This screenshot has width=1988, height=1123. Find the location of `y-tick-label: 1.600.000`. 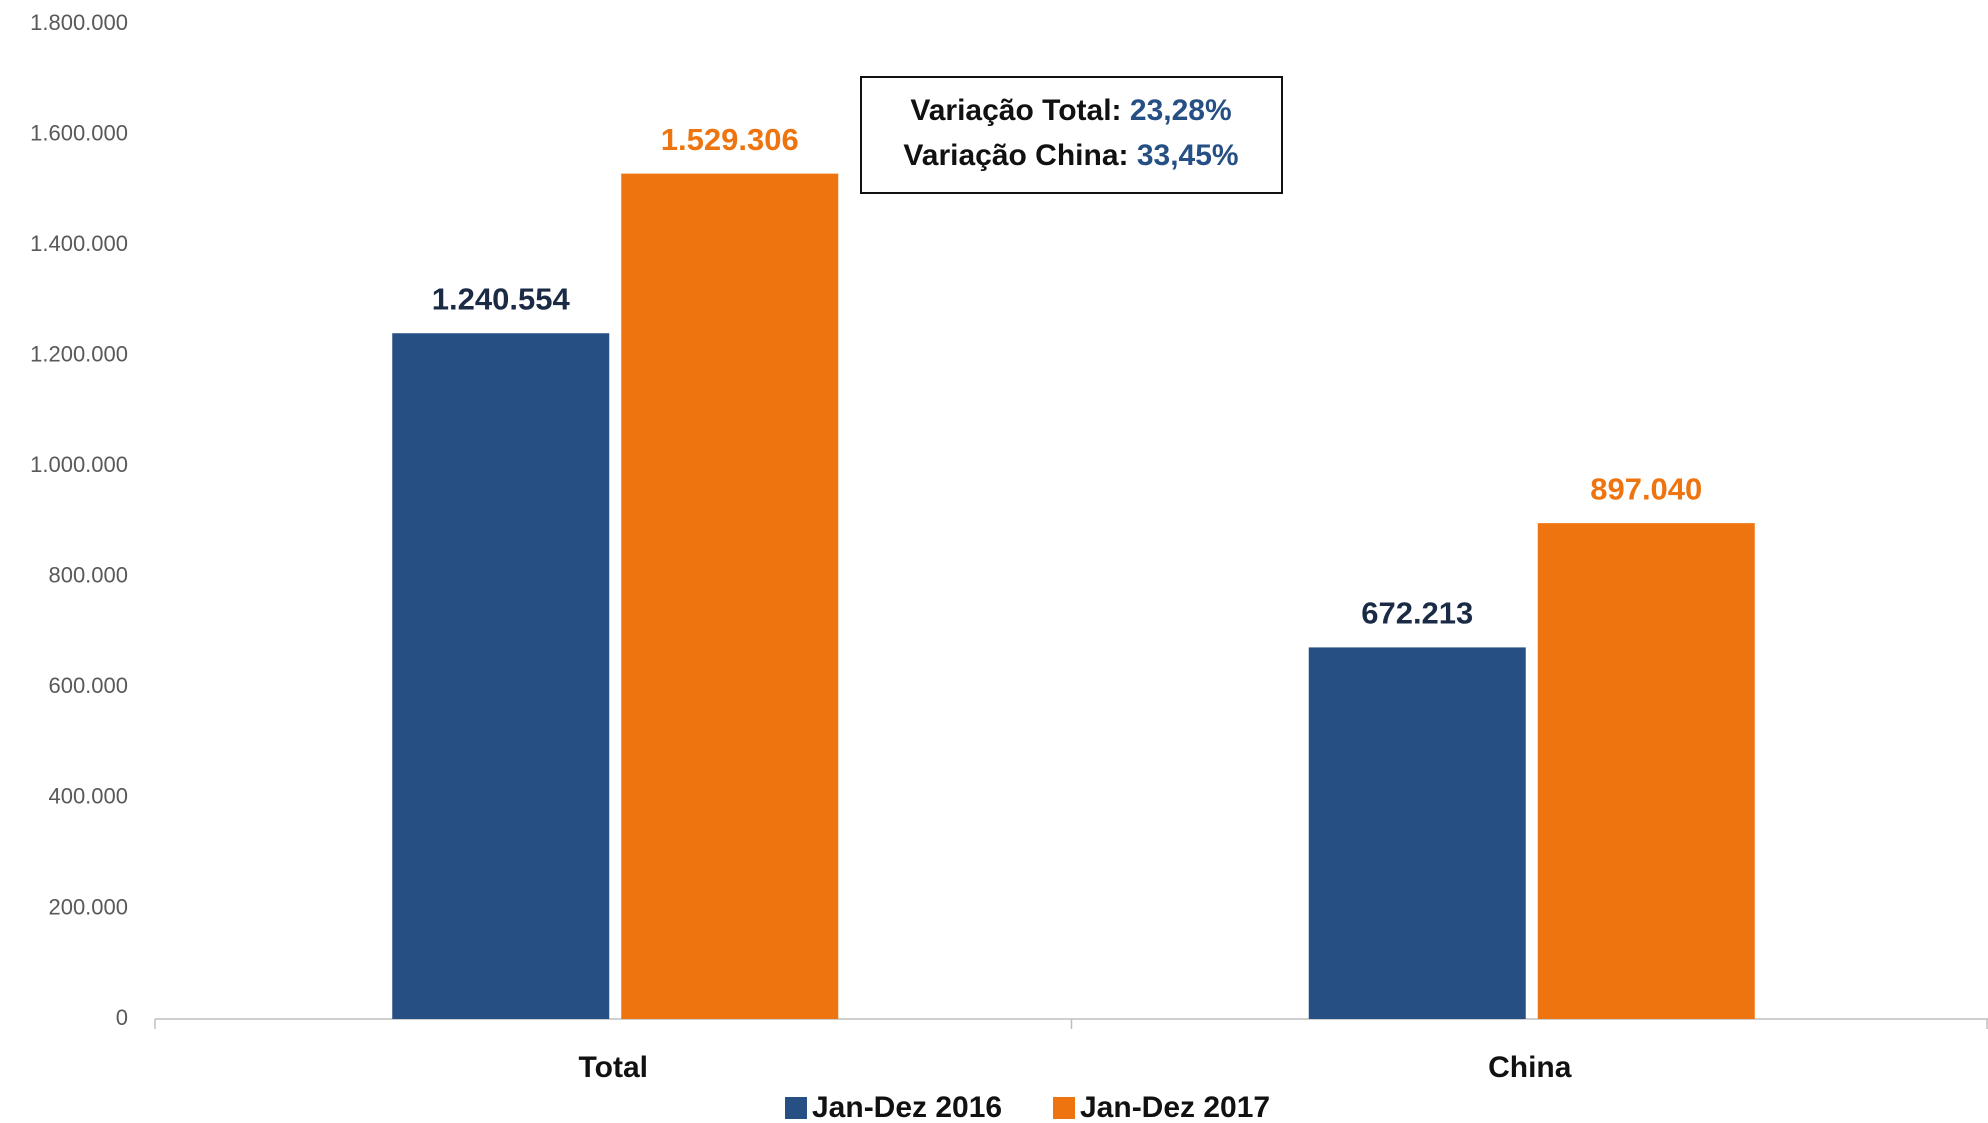

y-tick-label: 1.600.000 is located at coordinates (79, 132).